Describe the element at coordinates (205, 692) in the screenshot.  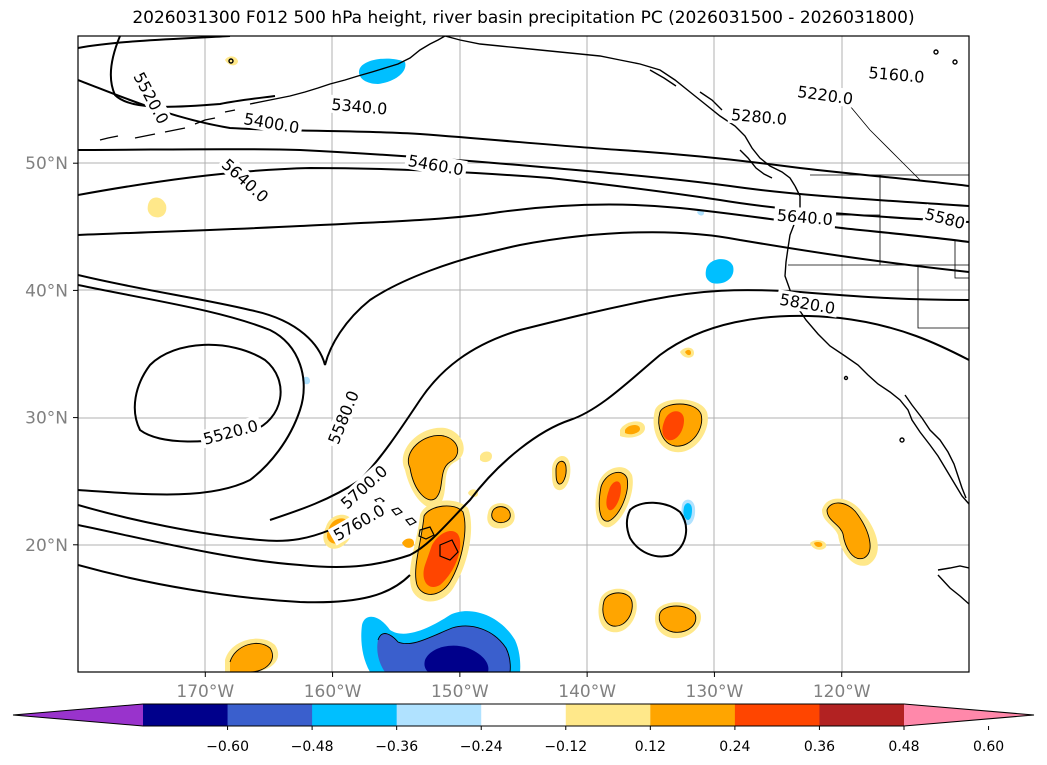
I see `lon-tick-label: 170°W` at that location.